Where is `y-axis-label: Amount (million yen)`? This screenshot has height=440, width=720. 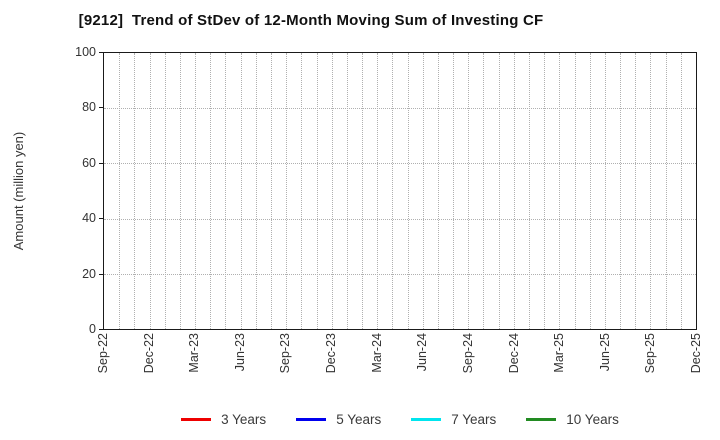
y-axis-label: Amount (million yen) is located at coordinates (18, 191).